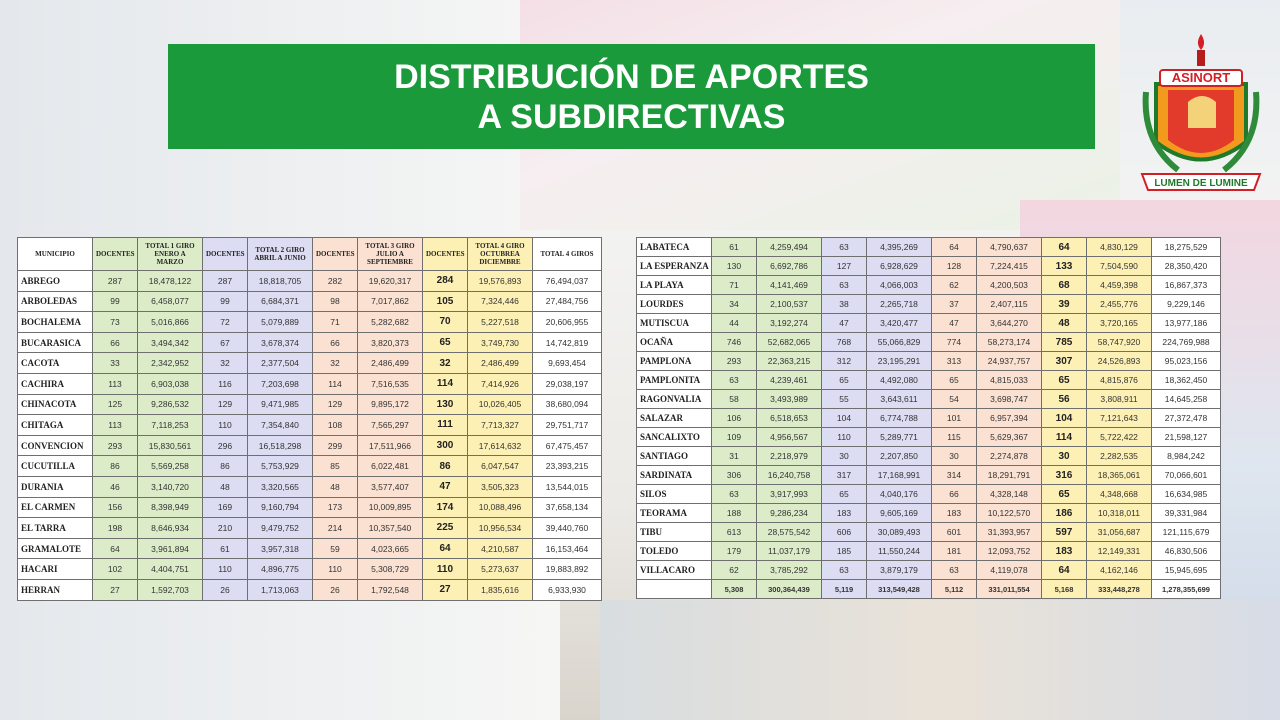 The image size is (1280, 720). I want to click on table-cell: 46, so click(115, 486).